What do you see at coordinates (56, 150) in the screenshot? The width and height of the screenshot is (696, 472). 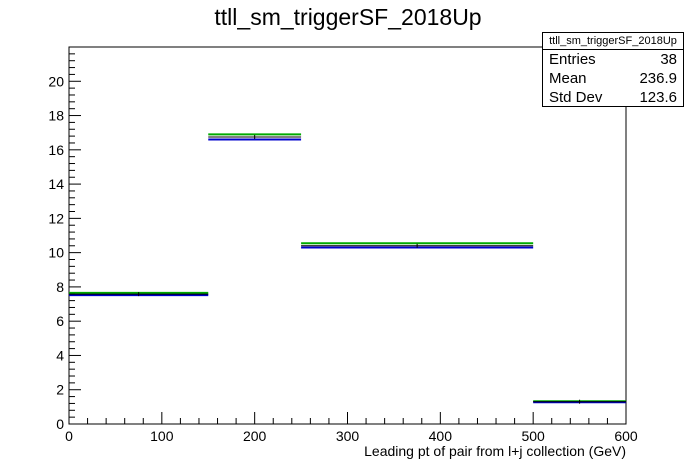 I see `y-tick-label: 16` at bounding box center [56, 150].